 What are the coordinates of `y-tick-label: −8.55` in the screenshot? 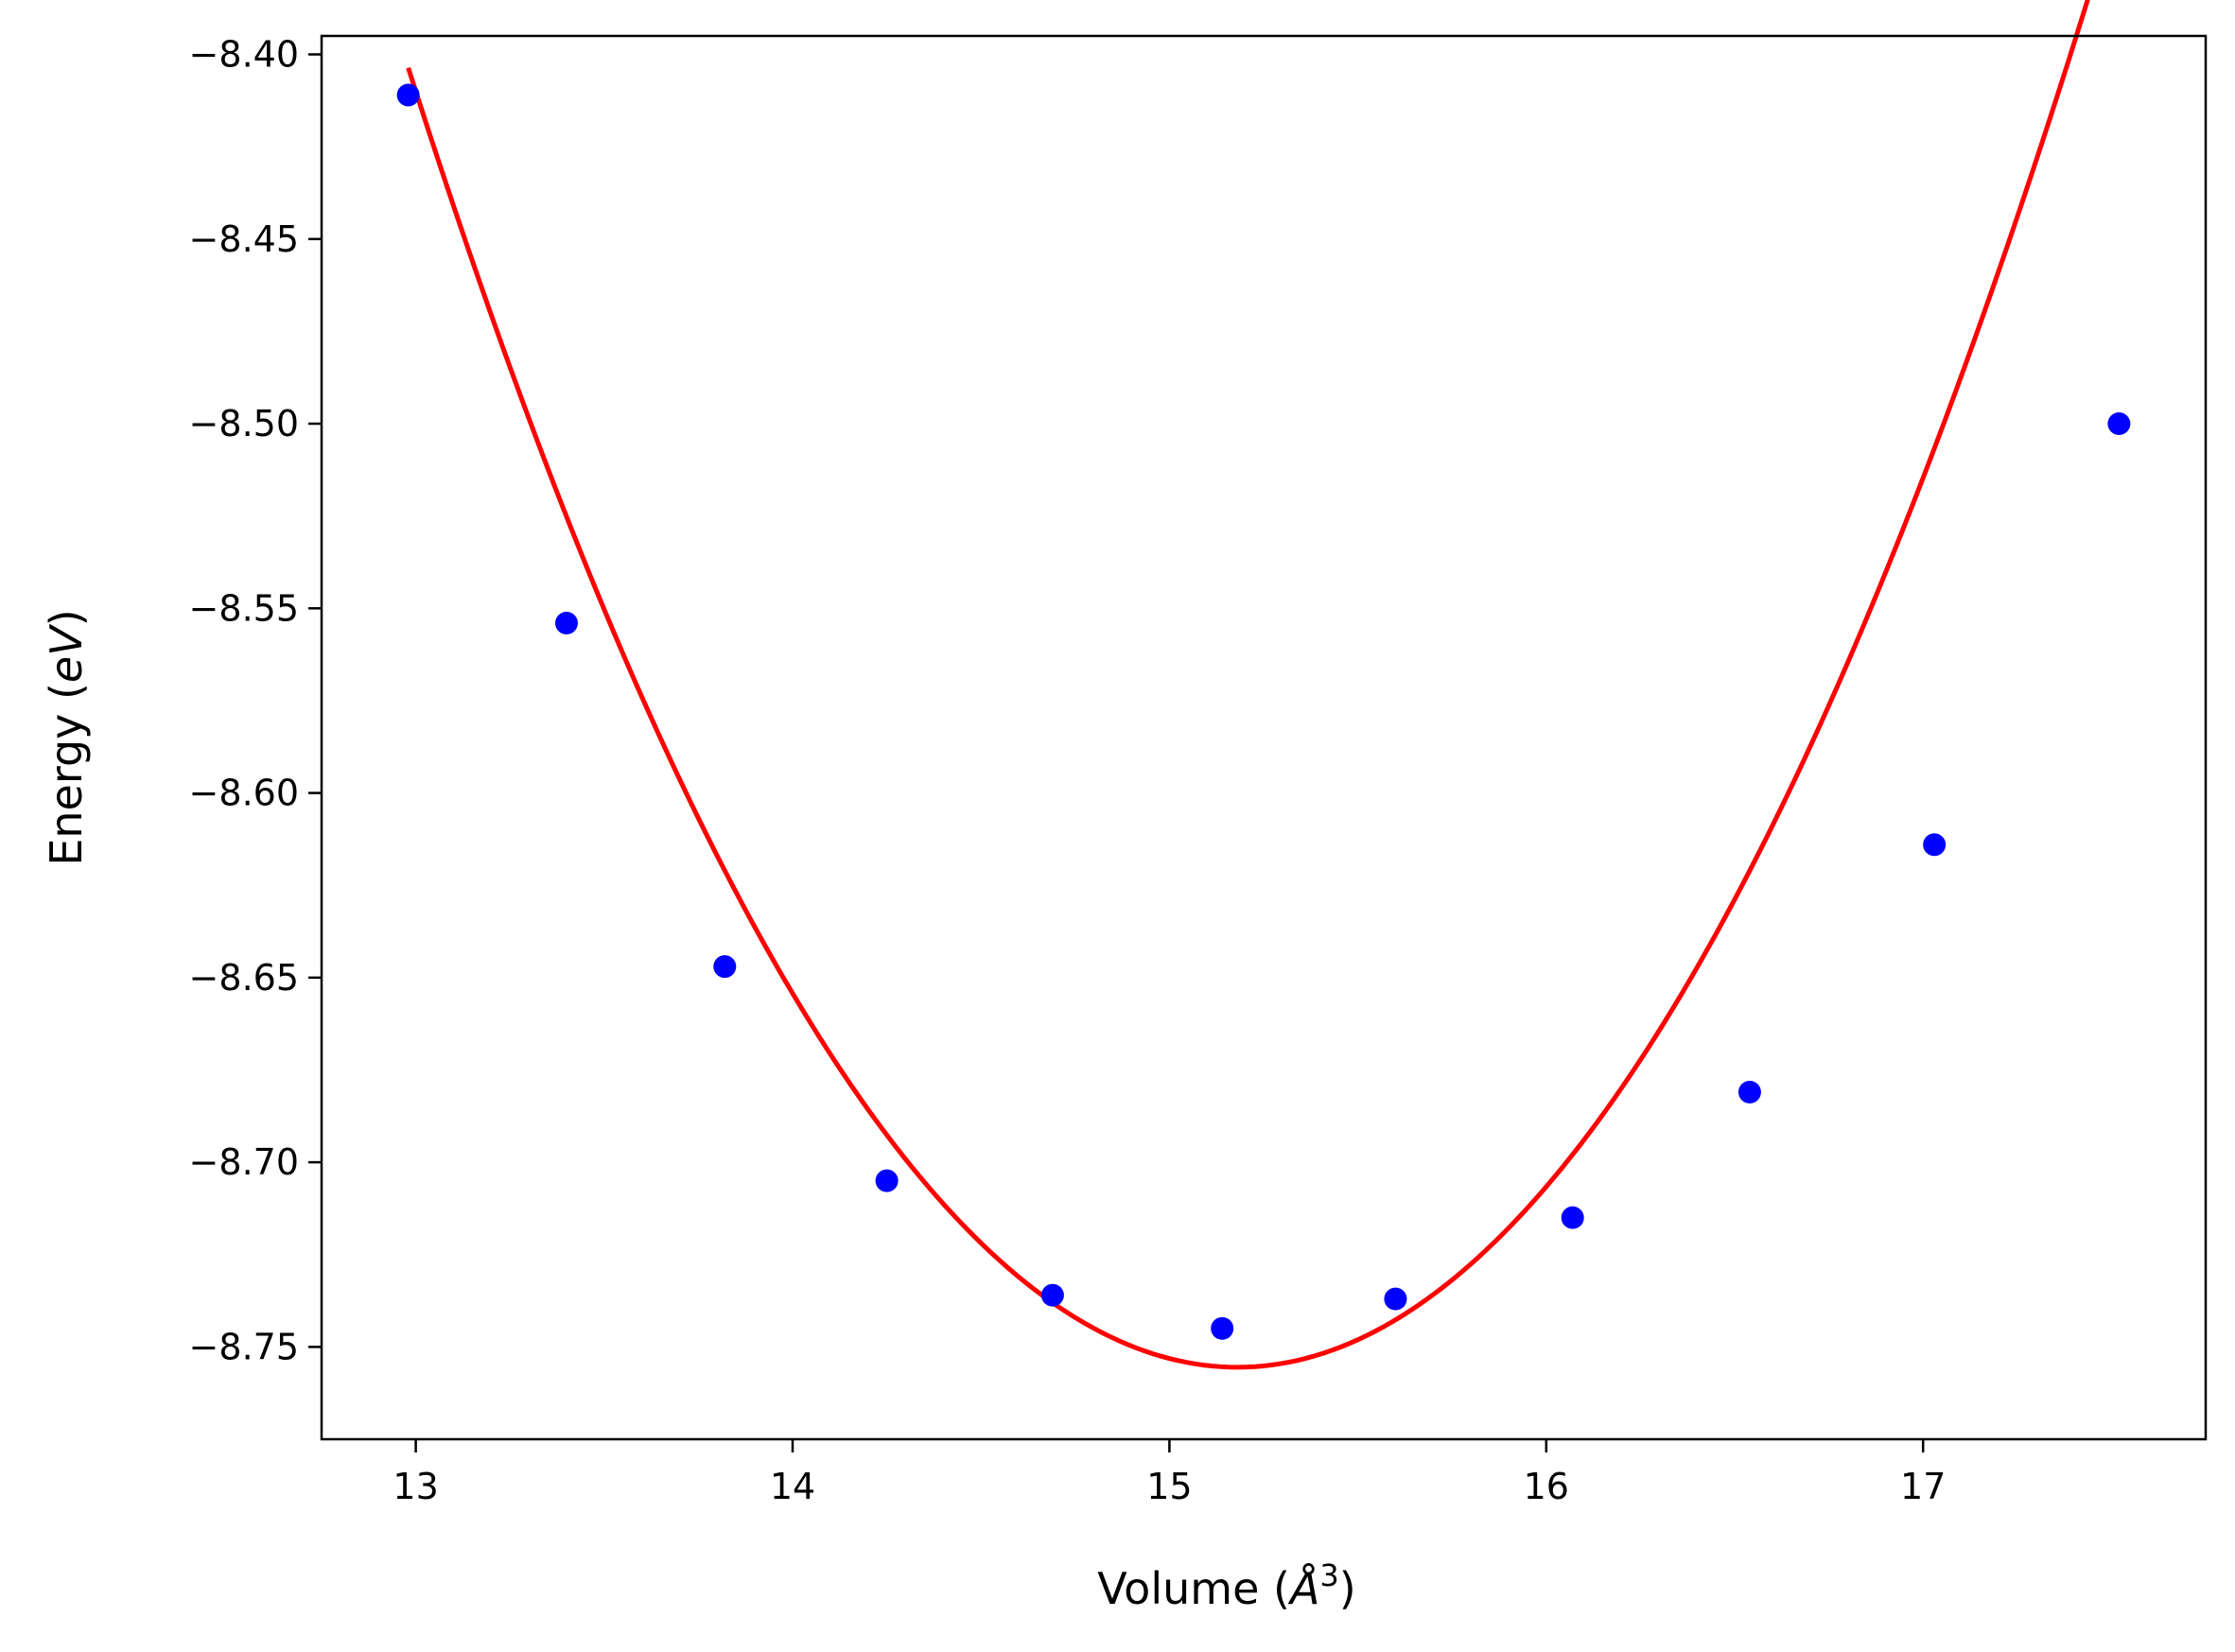 It's located at (244, 608).